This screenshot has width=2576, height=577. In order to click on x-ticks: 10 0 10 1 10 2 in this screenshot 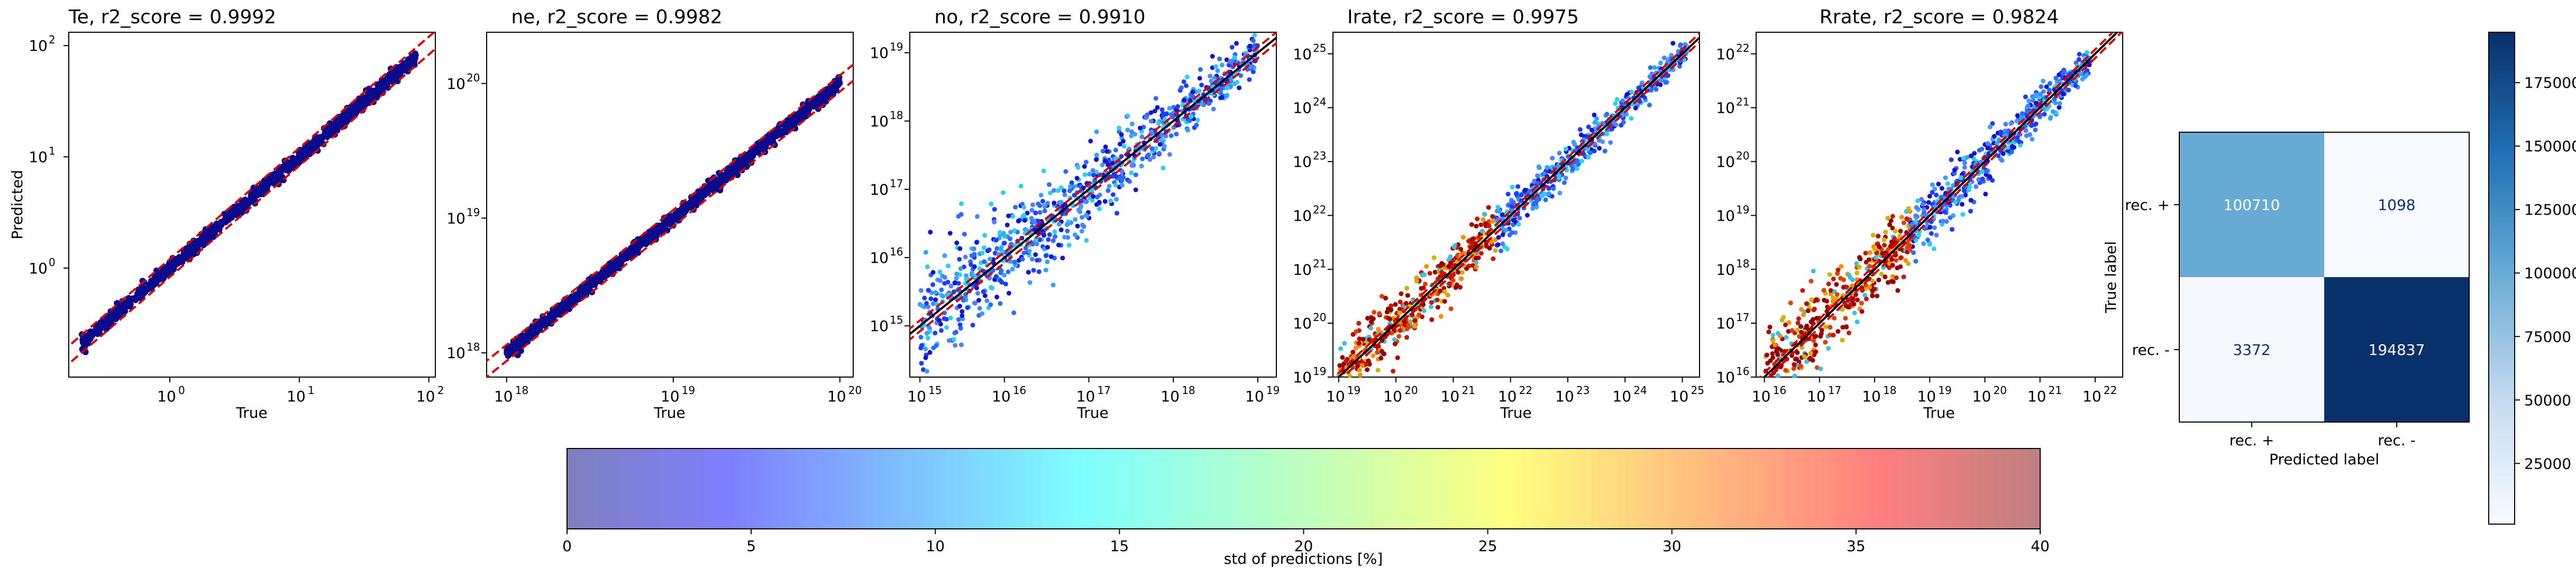, I will do `click(300, 391)`.